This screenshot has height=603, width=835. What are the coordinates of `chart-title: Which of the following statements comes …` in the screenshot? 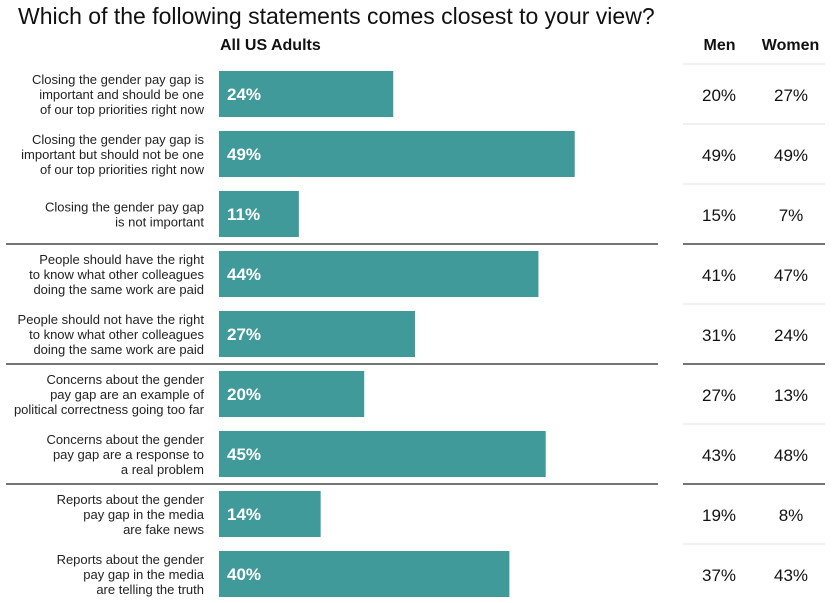 It's located at (336, 16).